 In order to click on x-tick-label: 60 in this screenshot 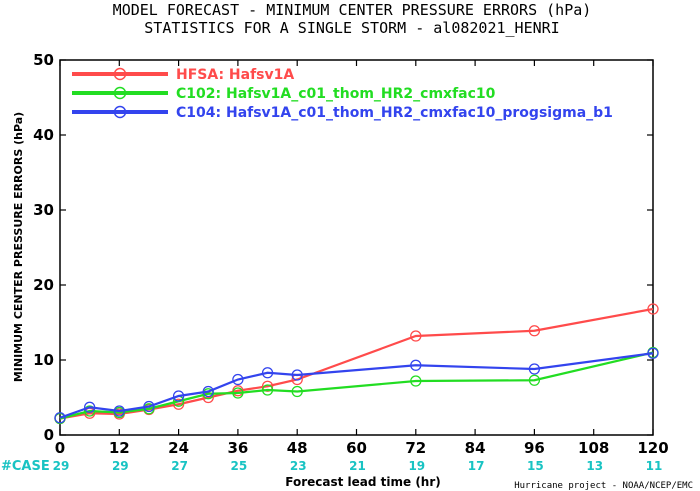, I will do `click(356, 448)`.